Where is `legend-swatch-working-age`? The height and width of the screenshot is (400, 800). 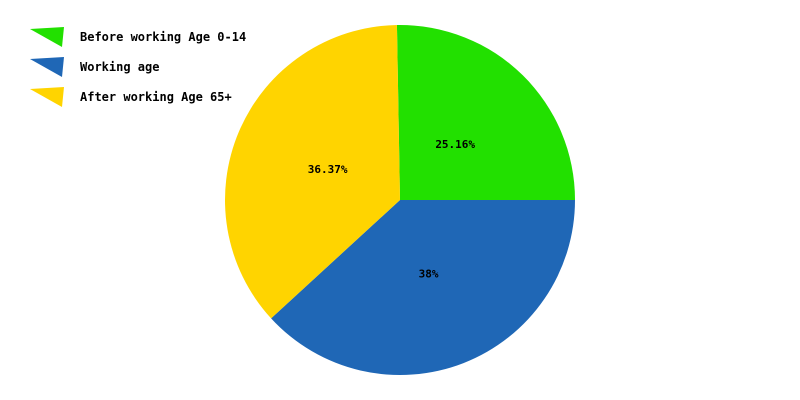 legend-swatch-working-age is located at coordinates (47, 67).